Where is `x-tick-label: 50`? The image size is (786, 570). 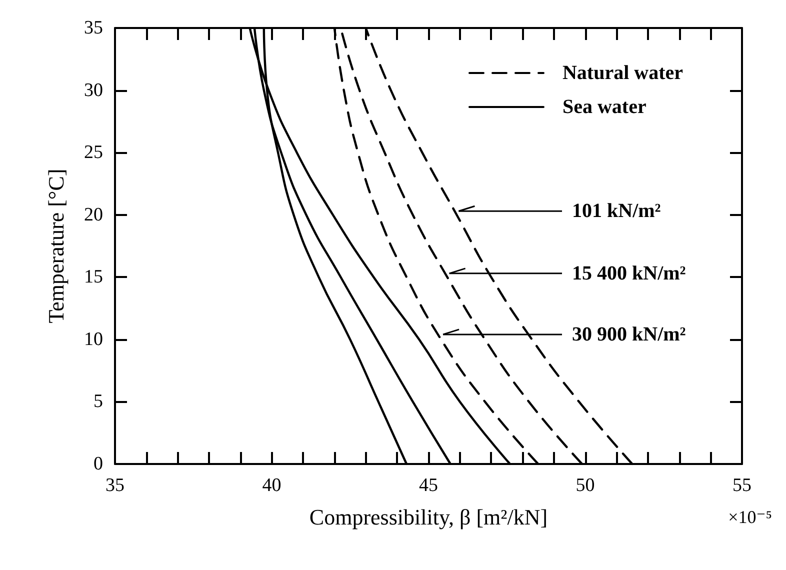
x-tick-label: 50 is located at coordinates (585, 485).